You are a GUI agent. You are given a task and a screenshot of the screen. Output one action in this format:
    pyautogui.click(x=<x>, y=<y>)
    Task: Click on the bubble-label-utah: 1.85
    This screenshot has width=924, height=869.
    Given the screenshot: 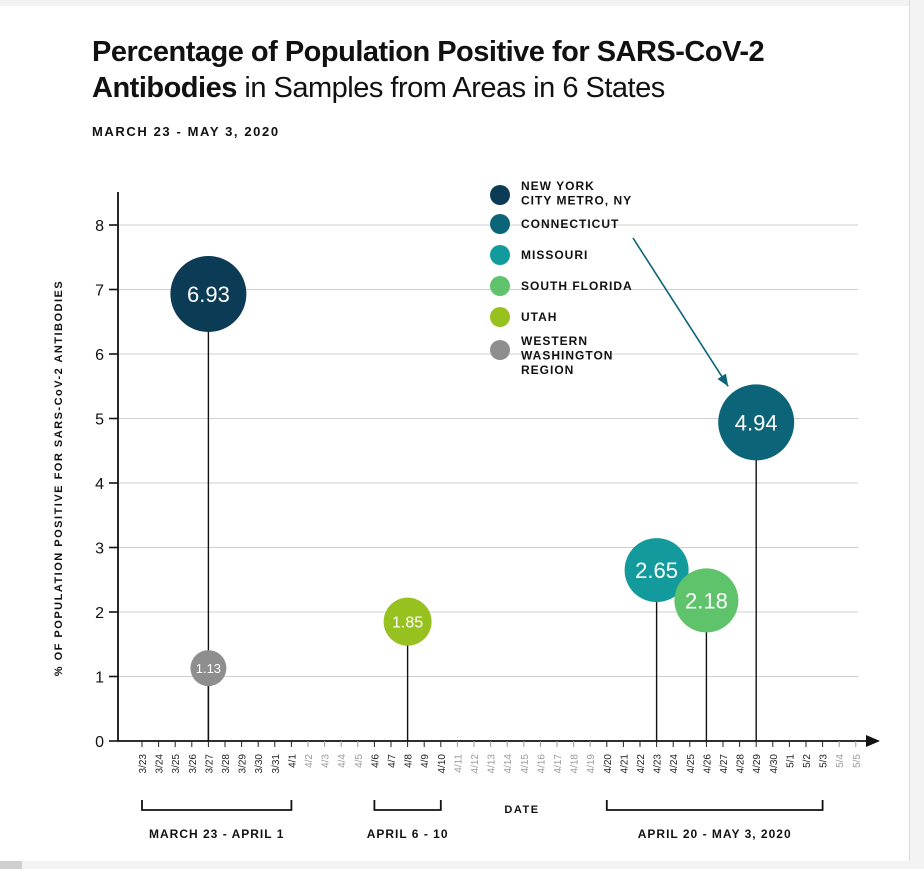 What is the action you would take?
    pyautogui.click(x=407, y=622)
    